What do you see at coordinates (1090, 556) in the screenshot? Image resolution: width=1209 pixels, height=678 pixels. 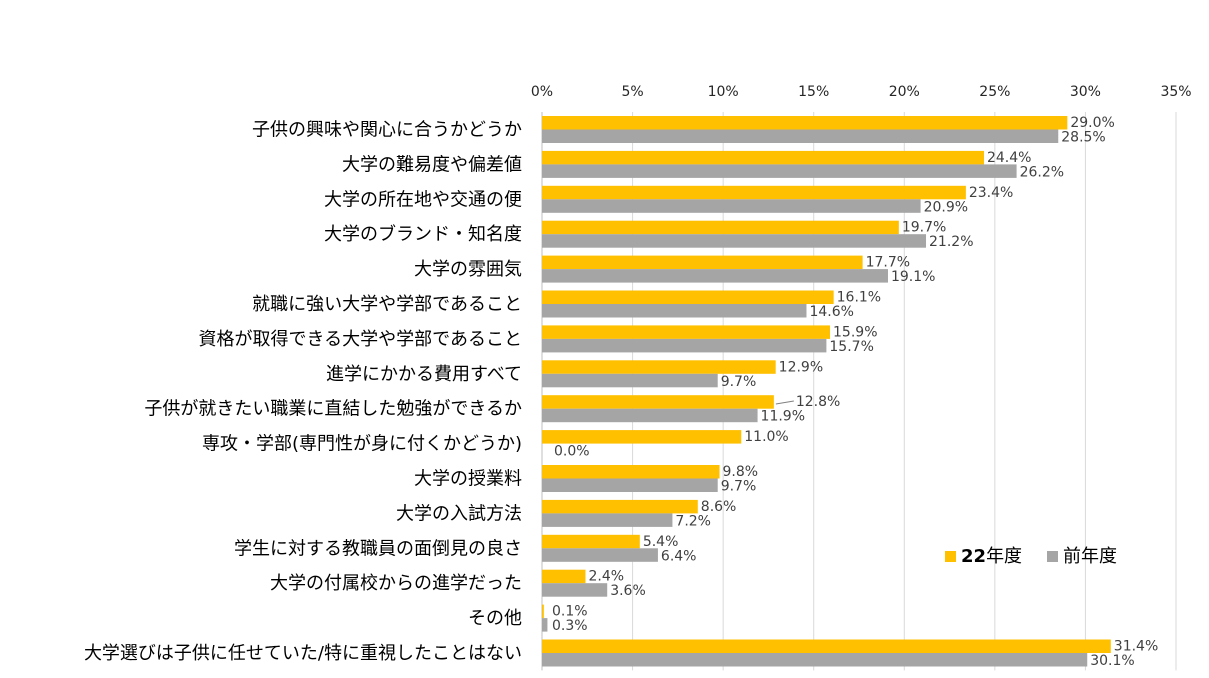 I see `legend-label-previous-year: 前年度` at bounding box center [1090, 556].